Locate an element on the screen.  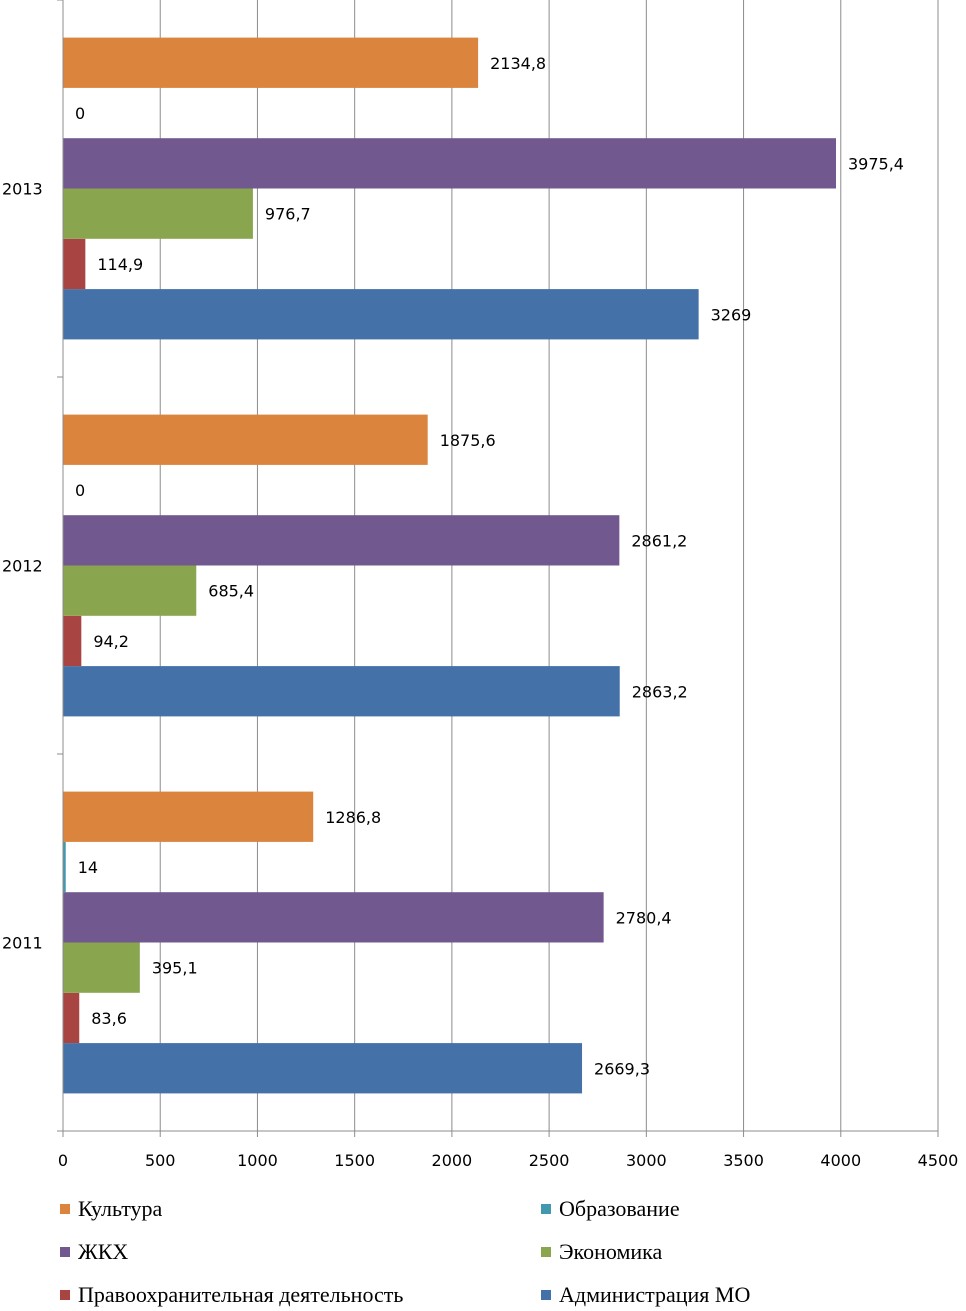
data-label: 395,1 is located at coordinates (175, 968).